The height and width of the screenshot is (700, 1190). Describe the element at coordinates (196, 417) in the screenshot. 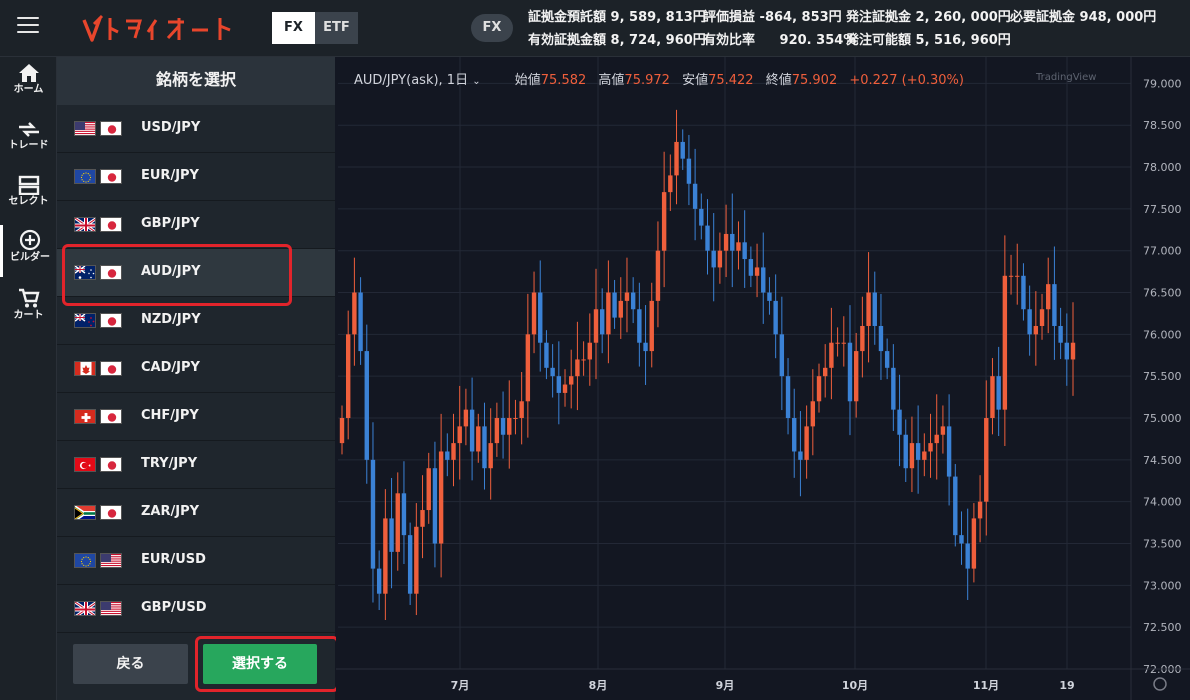

I see `instrument-row-chf-jpy: CHF/JPY` at that location.